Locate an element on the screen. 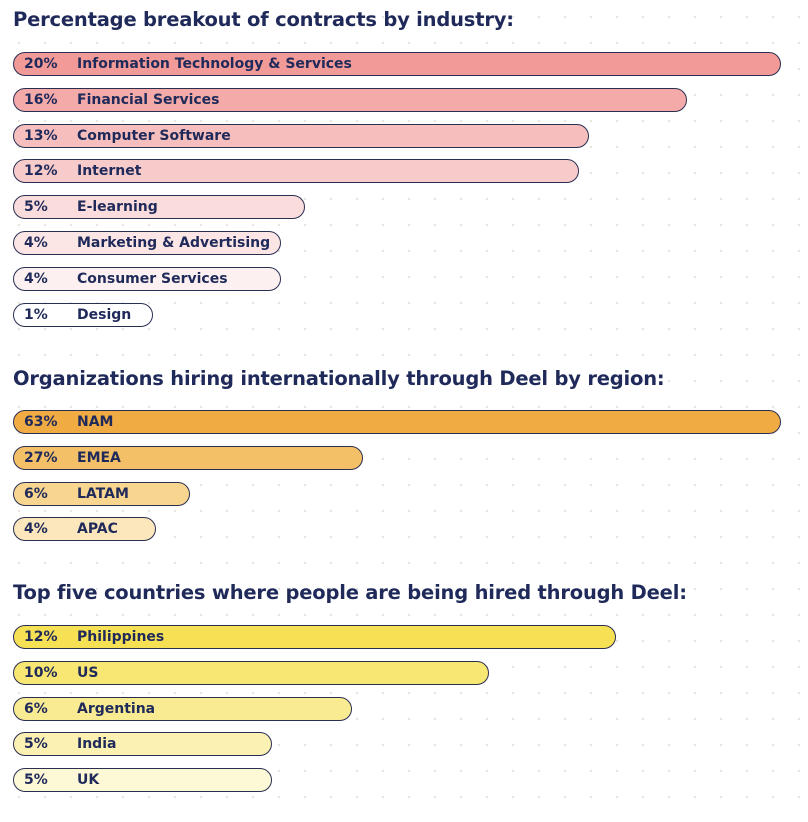 The height and width of the screenshot is (822, 808). country-bar: 5% UK is located at coordinates (142, 780).